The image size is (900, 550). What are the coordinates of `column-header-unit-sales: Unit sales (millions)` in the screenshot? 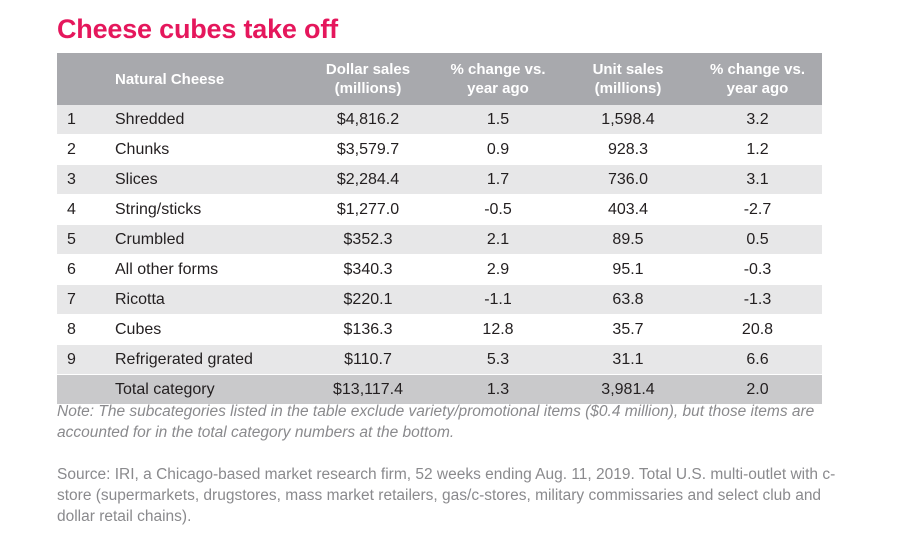 It's located at (628, 79).